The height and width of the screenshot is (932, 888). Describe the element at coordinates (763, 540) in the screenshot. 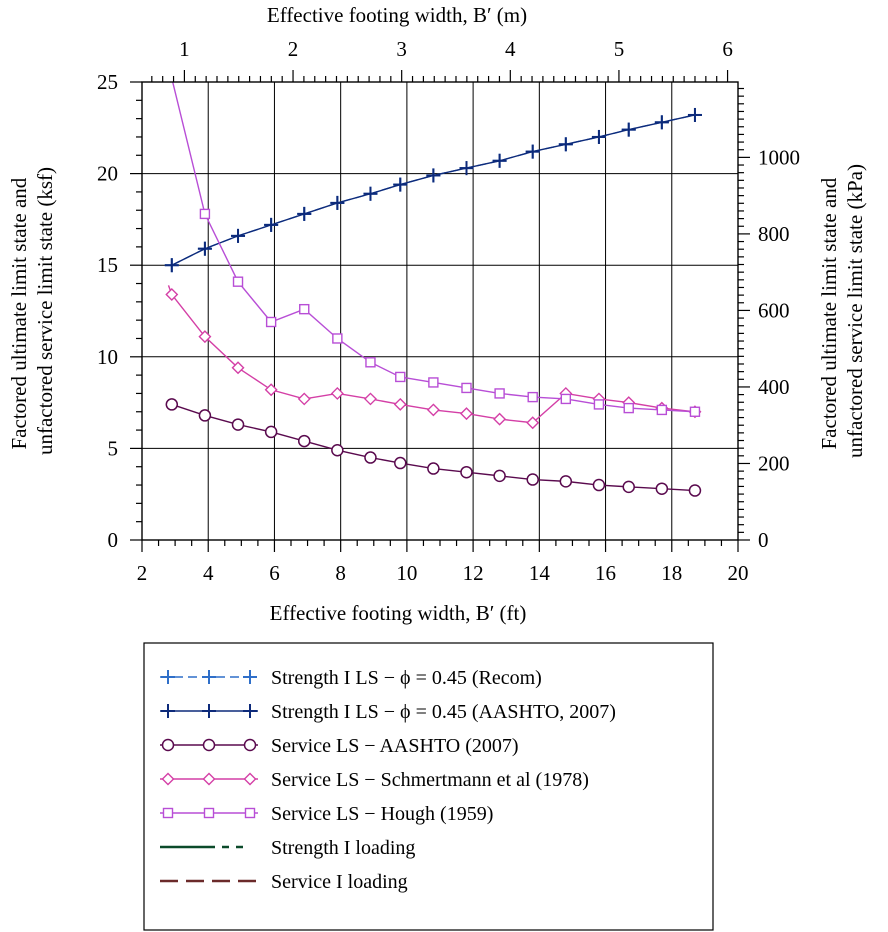

I see `y-right-tick-label: 0` at that location.